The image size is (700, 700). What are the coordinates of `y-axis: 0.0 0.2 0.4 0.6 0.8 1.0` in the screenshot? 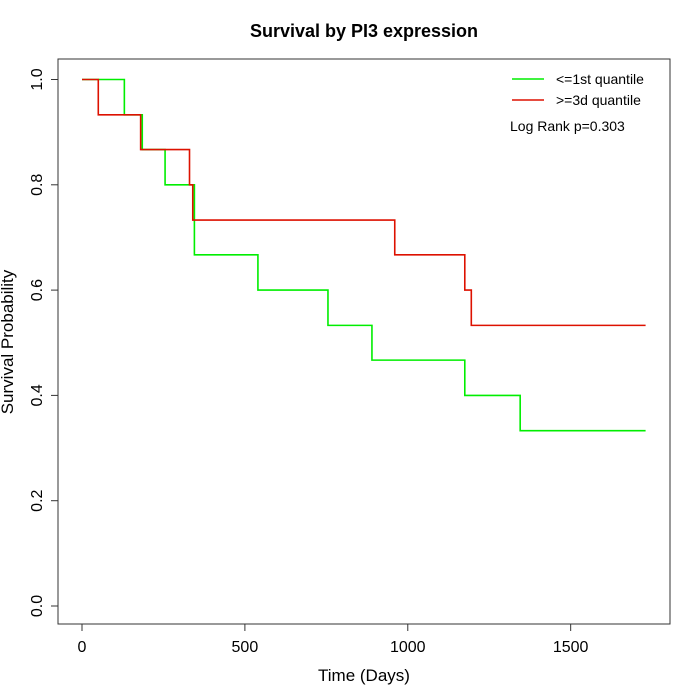 It's located at (44, 342).